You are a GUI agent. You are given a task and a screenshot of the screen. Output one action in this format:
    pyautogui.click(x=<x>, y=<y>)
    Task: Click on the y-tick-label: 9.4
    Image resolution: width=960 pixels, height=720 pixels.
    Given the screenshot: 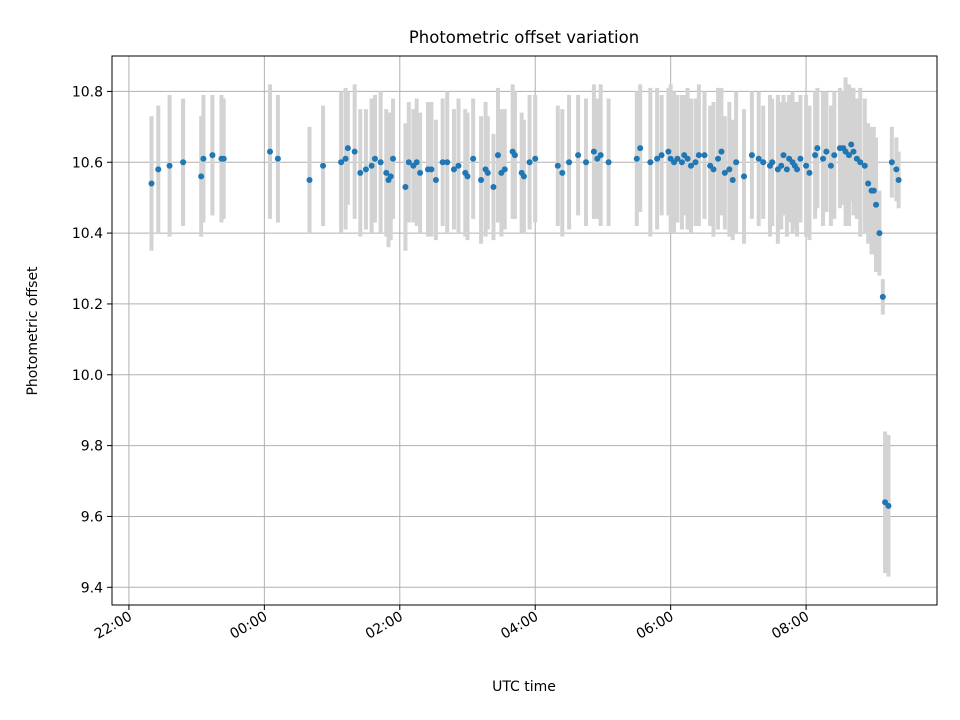 What is the action you would take?
    pyautogui.click(x=92, y=588)
    